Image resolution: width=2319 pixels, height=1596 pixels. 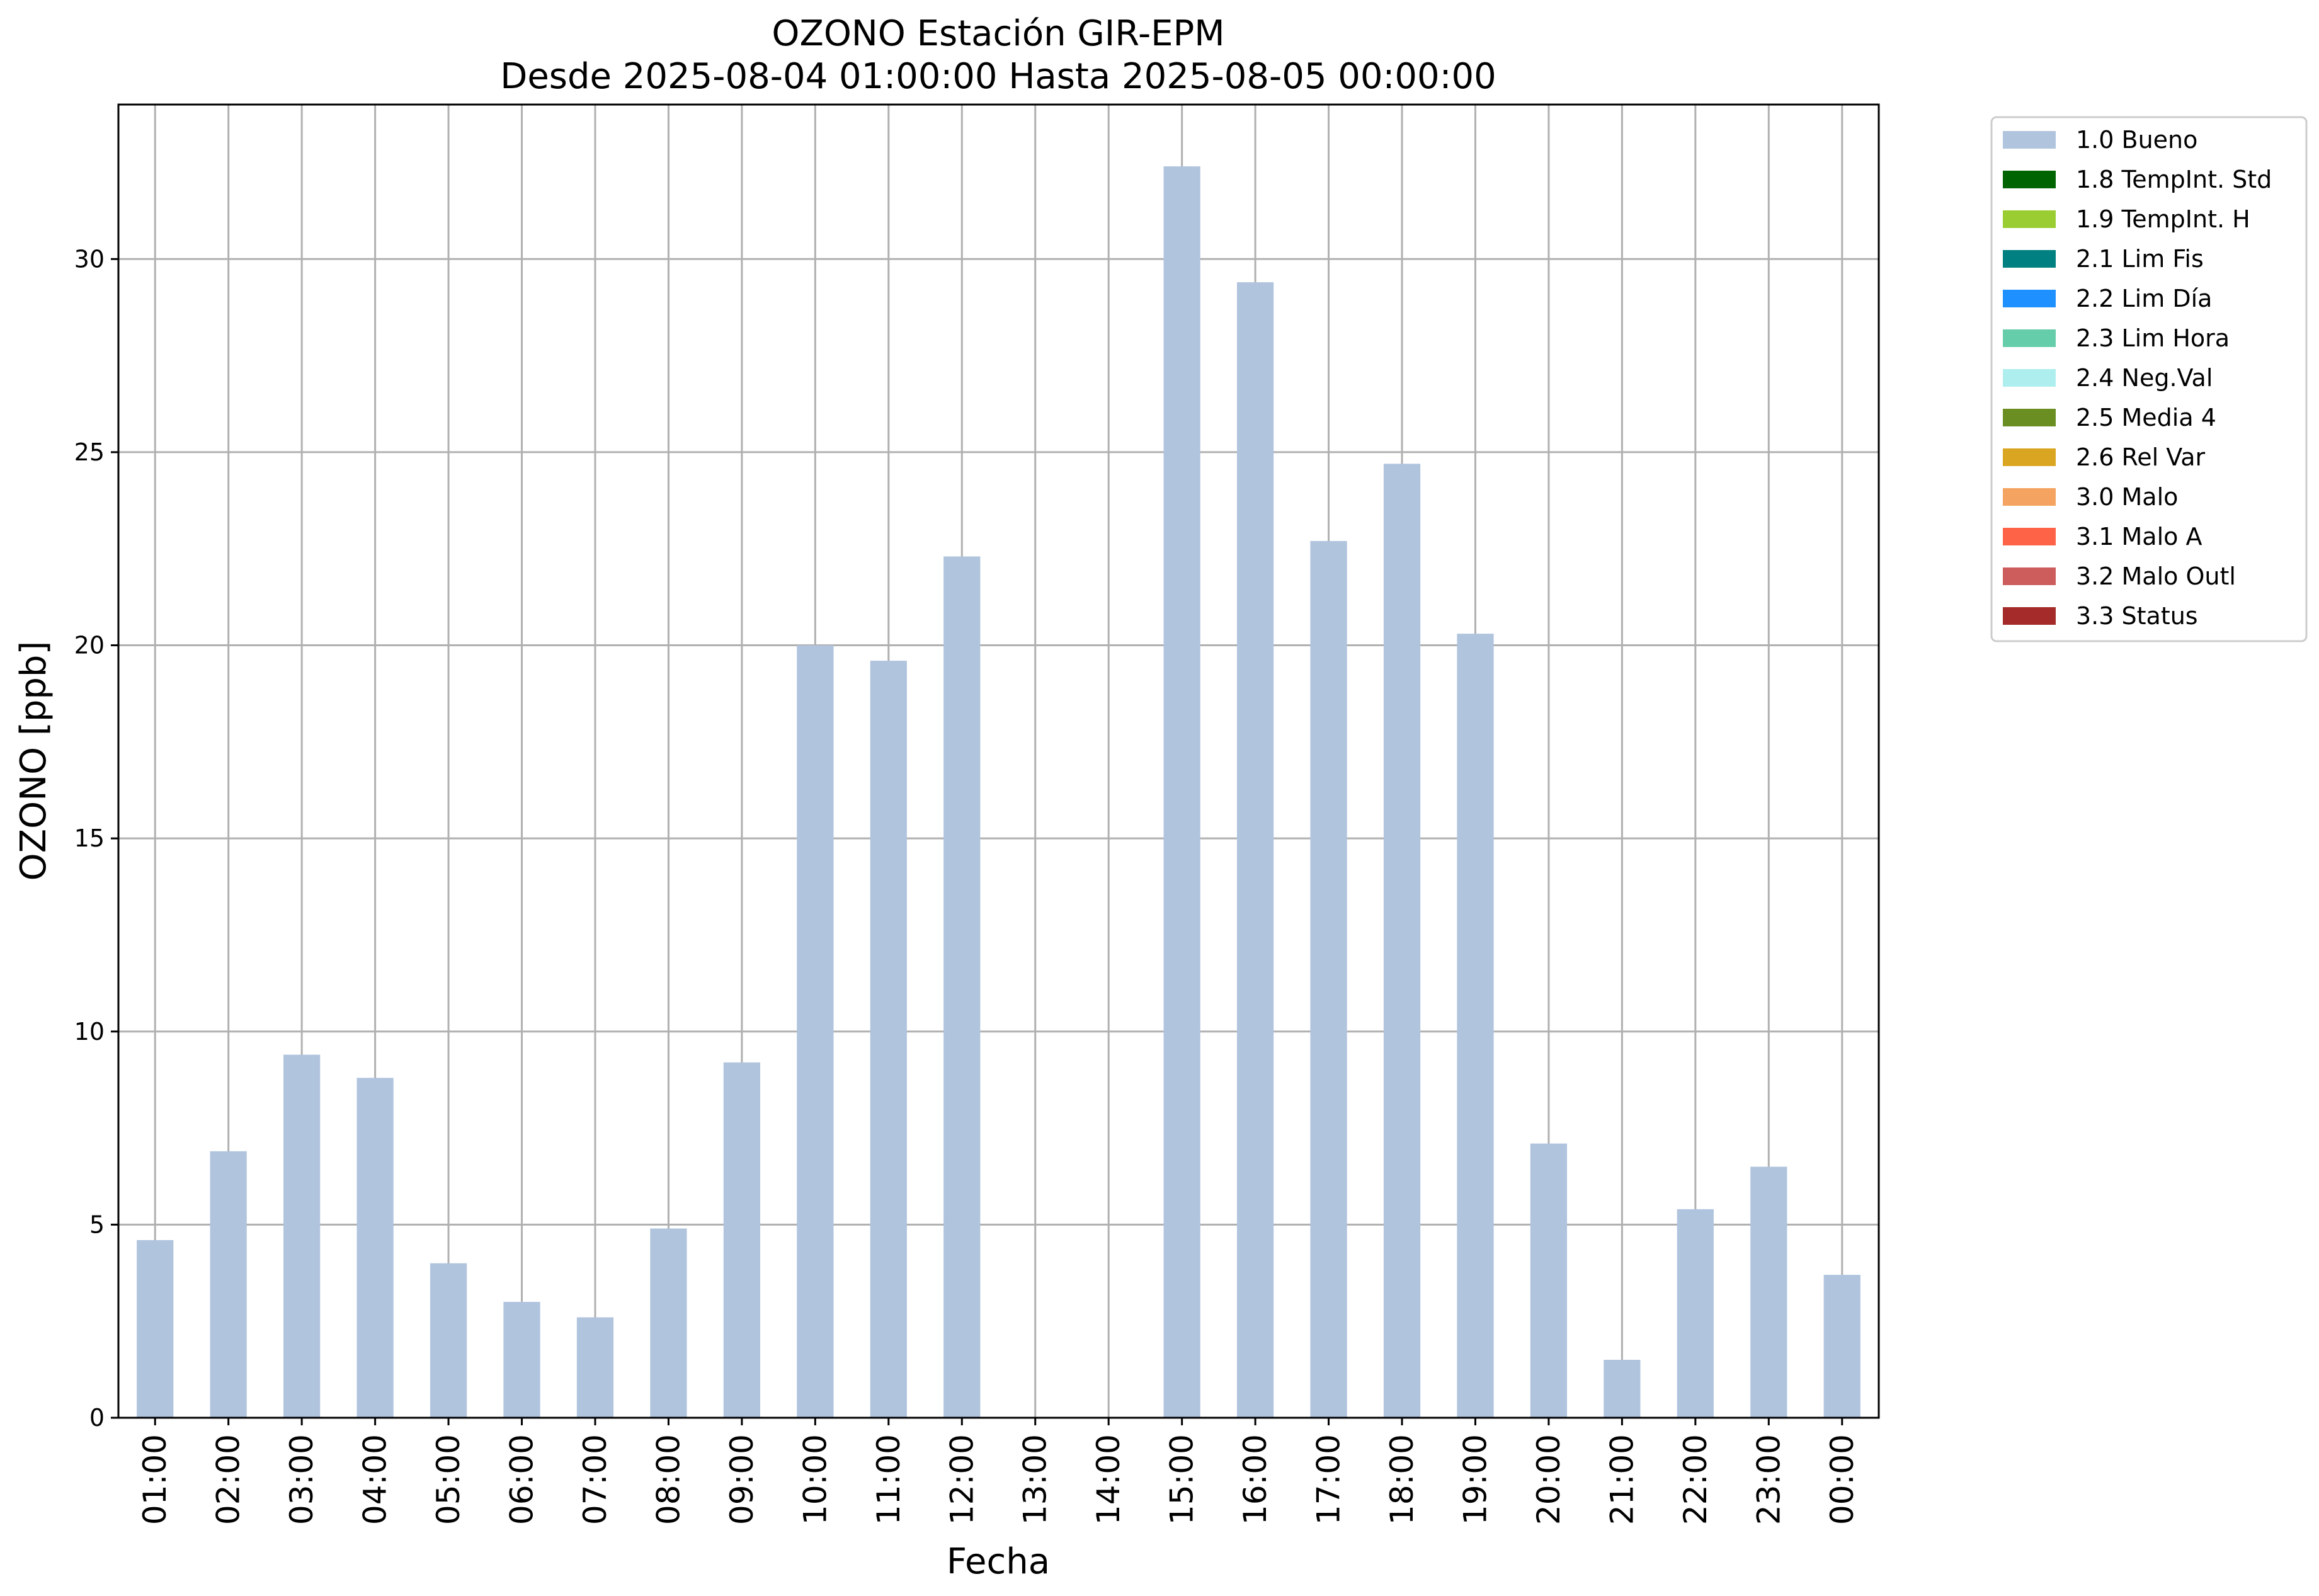 I want to click on legend-label: 2.4 Neg.Val, so click(x=2144, y=378).